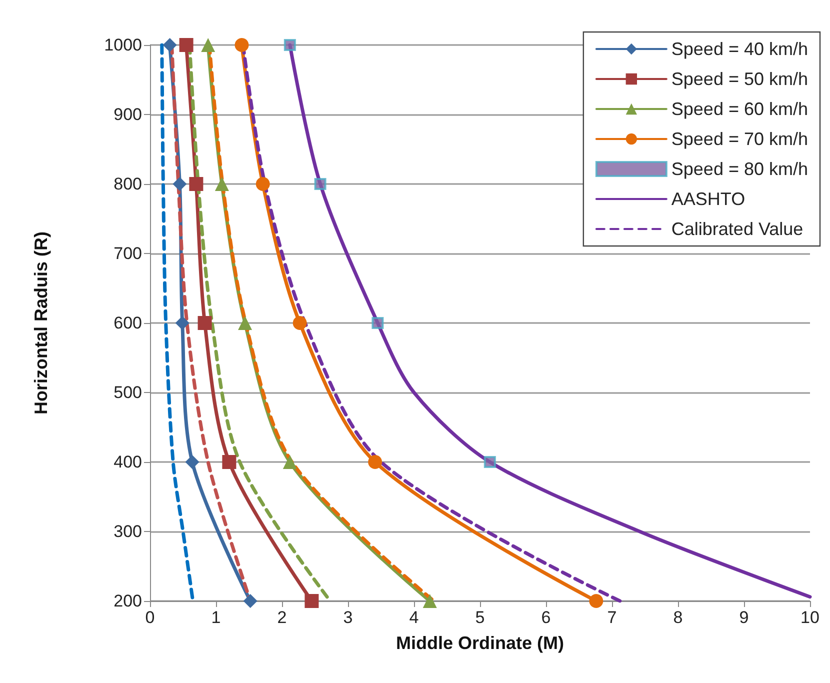 The height and width of the screenshot is (683, 830). Describe the element at coordinates (348, 617) in the screenshot. I see `x-tick-label: 3` at that location.